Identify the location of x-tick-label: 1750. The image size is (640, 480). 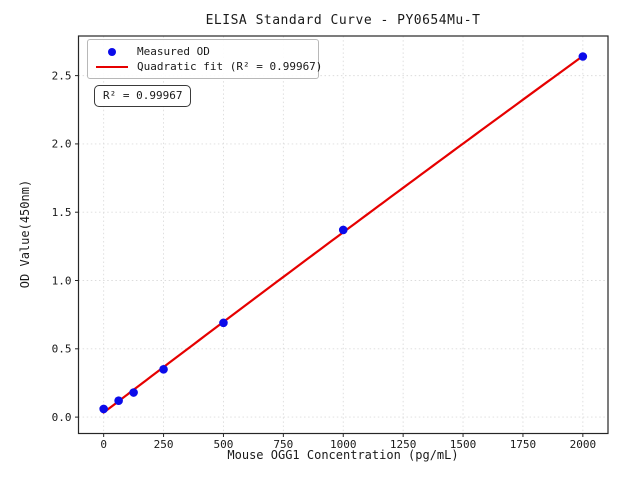
(523, 444).